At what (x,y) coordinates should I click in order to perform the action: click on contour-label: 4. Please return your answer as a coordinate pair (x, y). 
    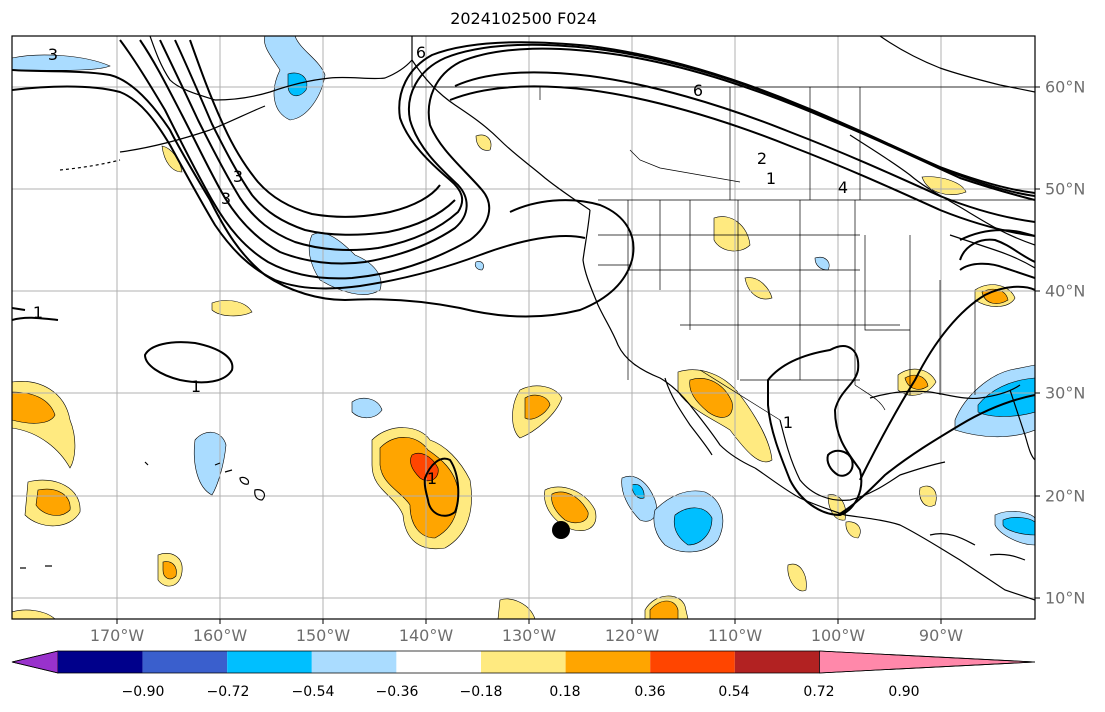
    Looking at the image, I should click on (843, 187).